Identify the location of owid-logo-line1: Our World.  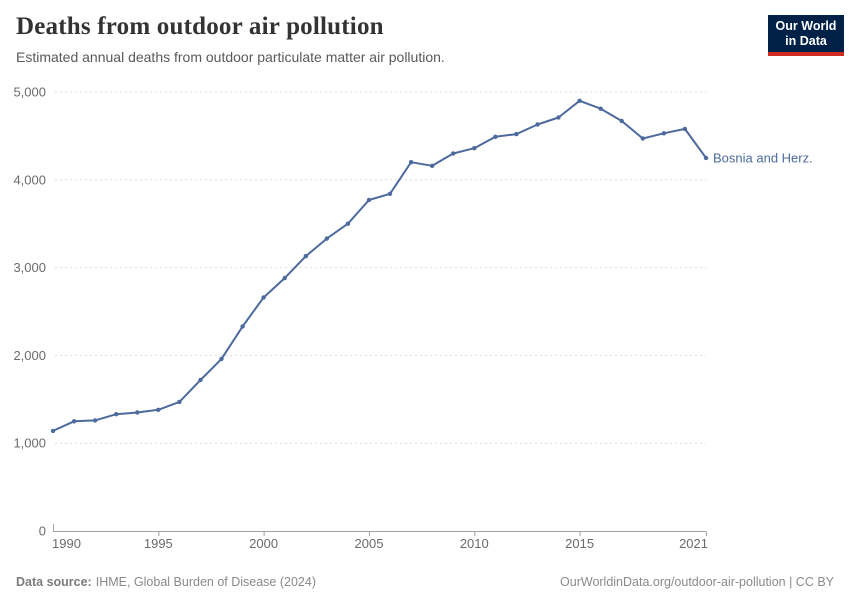
(806, 26).